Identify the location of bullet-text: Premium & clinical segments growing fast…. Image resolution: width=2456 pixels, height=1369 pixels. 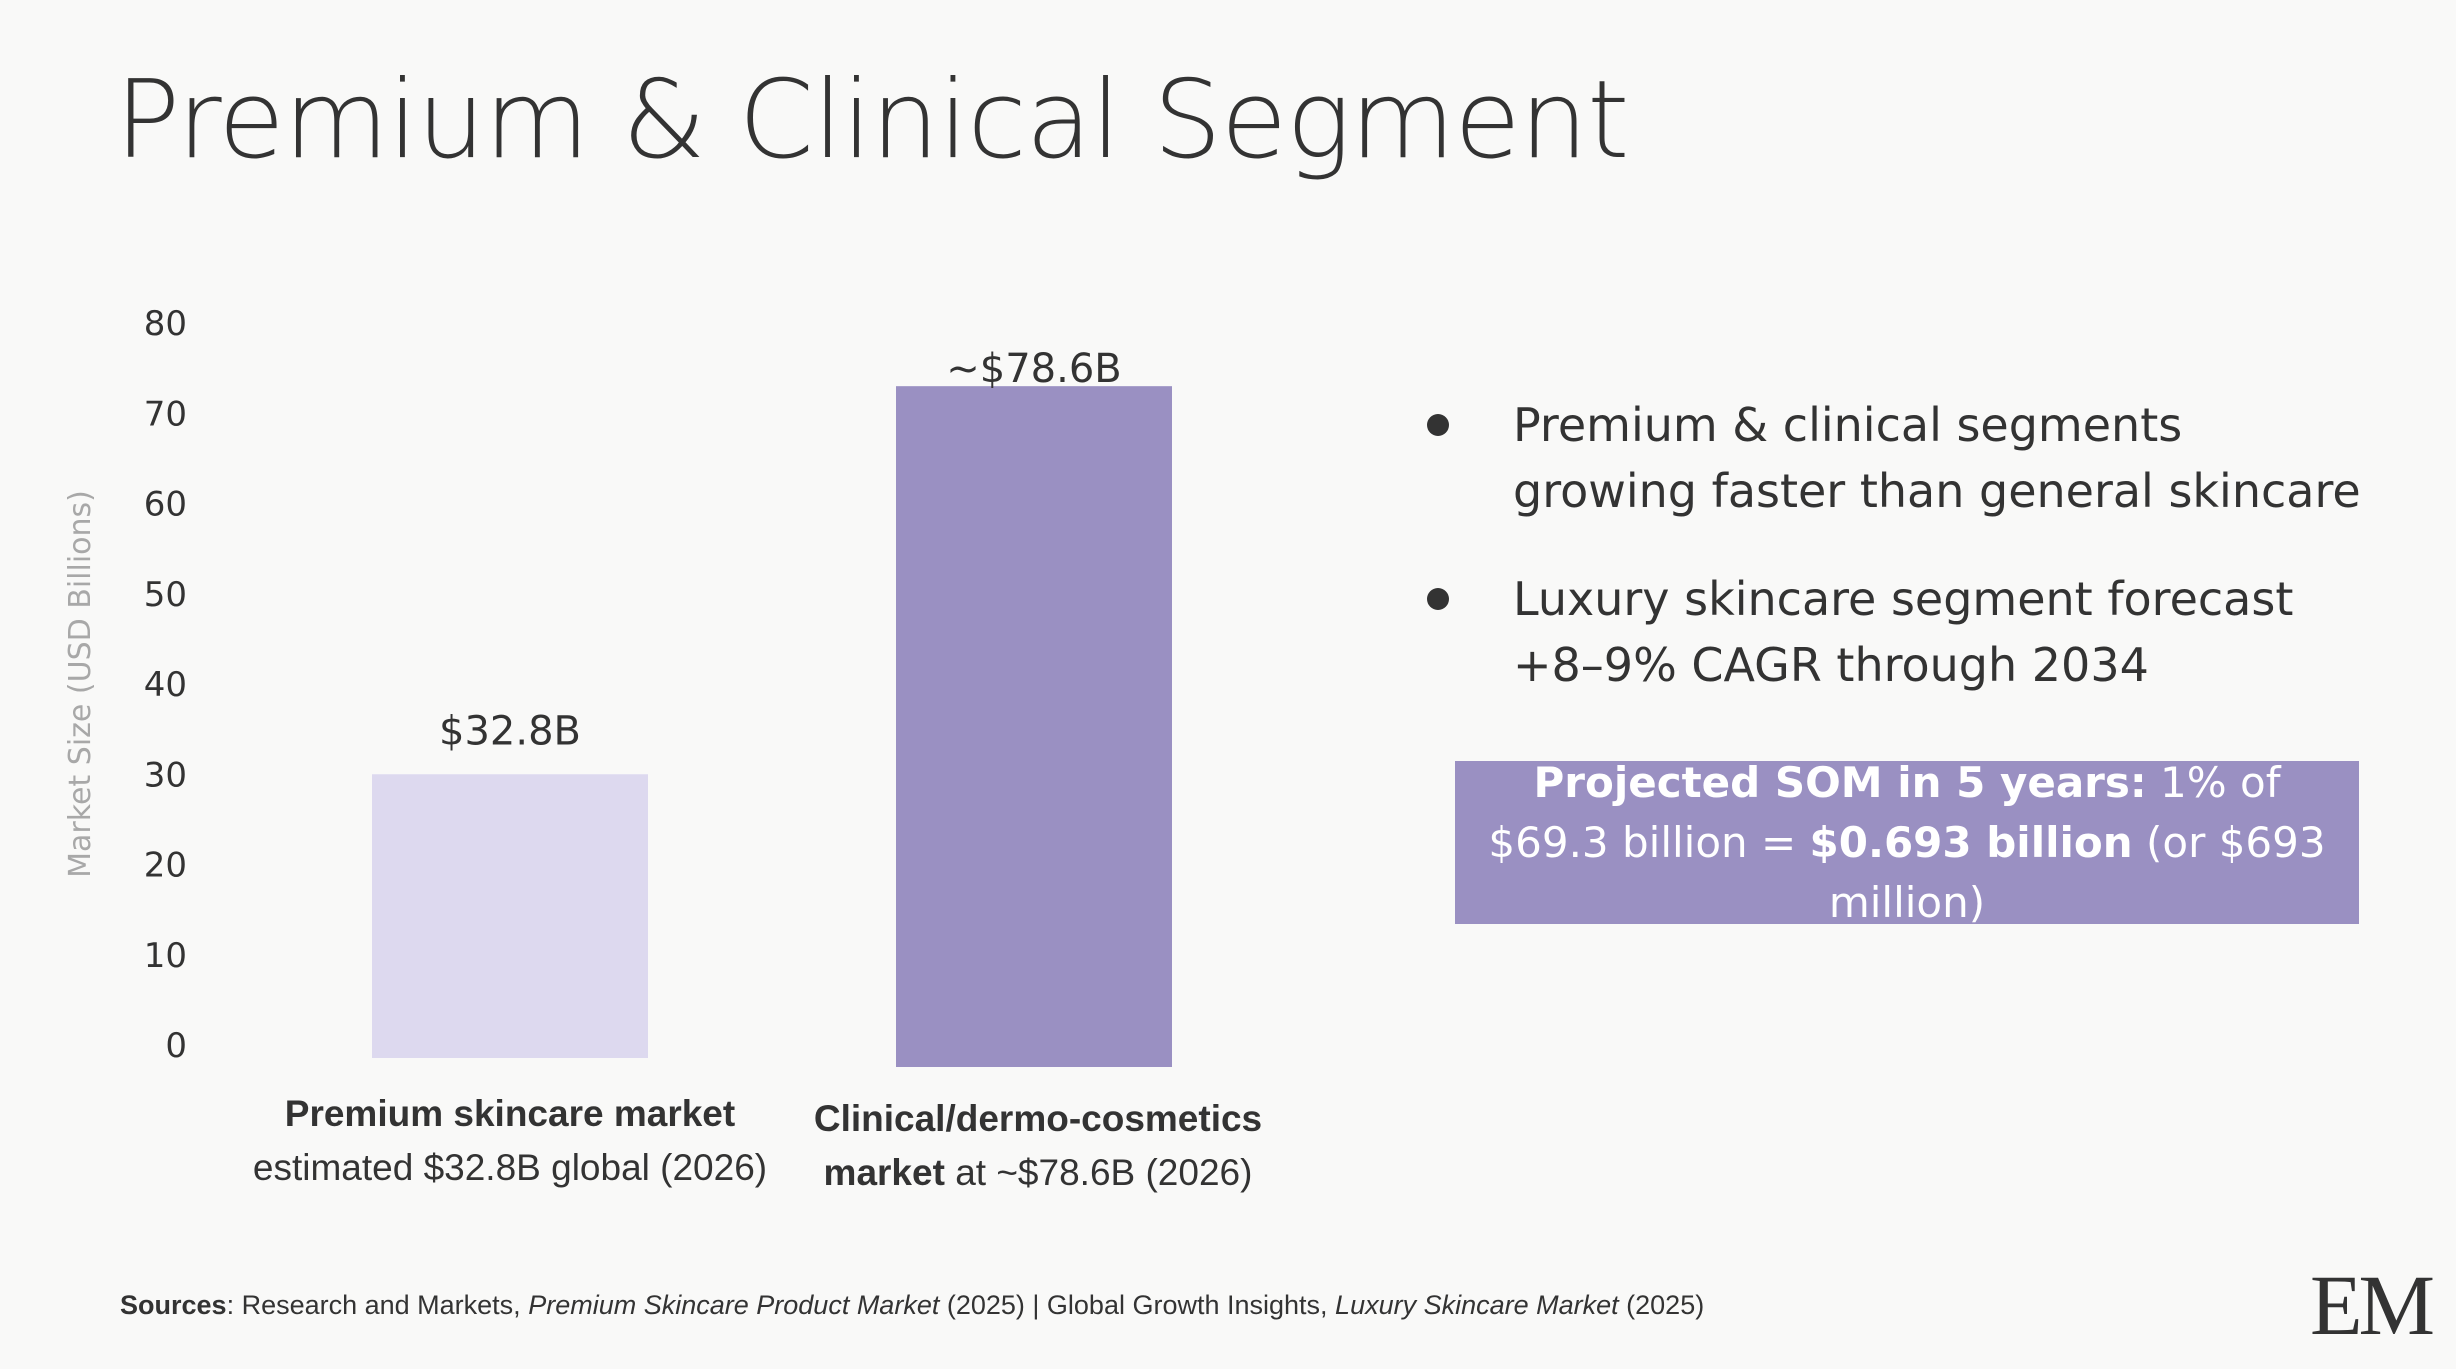
(1937, 458).